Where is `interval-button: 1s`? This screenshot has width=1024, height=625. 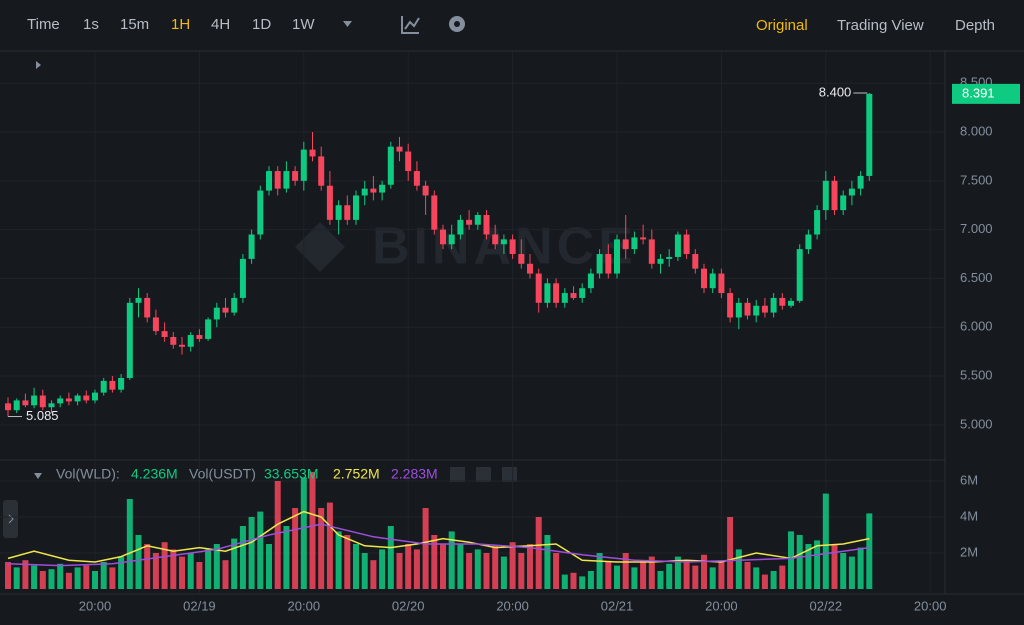
interval-button: 1s is located at coordinates (91, 24).